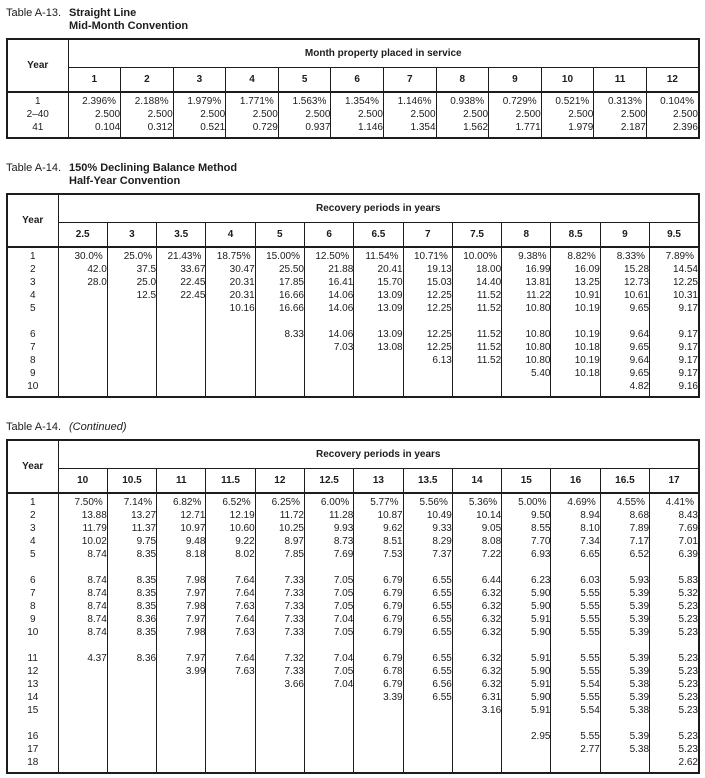 The image size is (705, 778). Describe the element at coordinates (33, 593) in the screenshot. I see `year-cell: 7` at that location.